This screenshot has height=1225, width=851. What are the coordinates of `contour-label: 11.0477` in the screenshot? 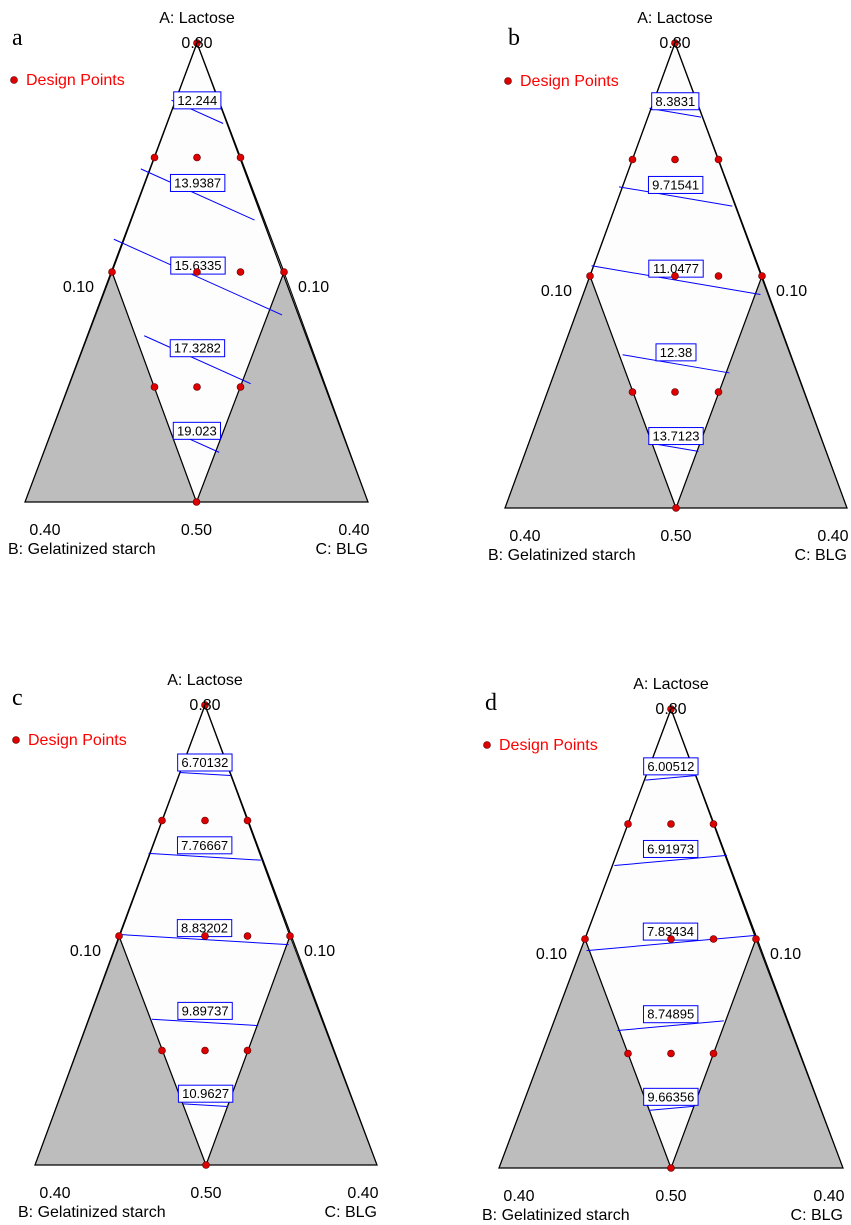 It's located at (676, 268).